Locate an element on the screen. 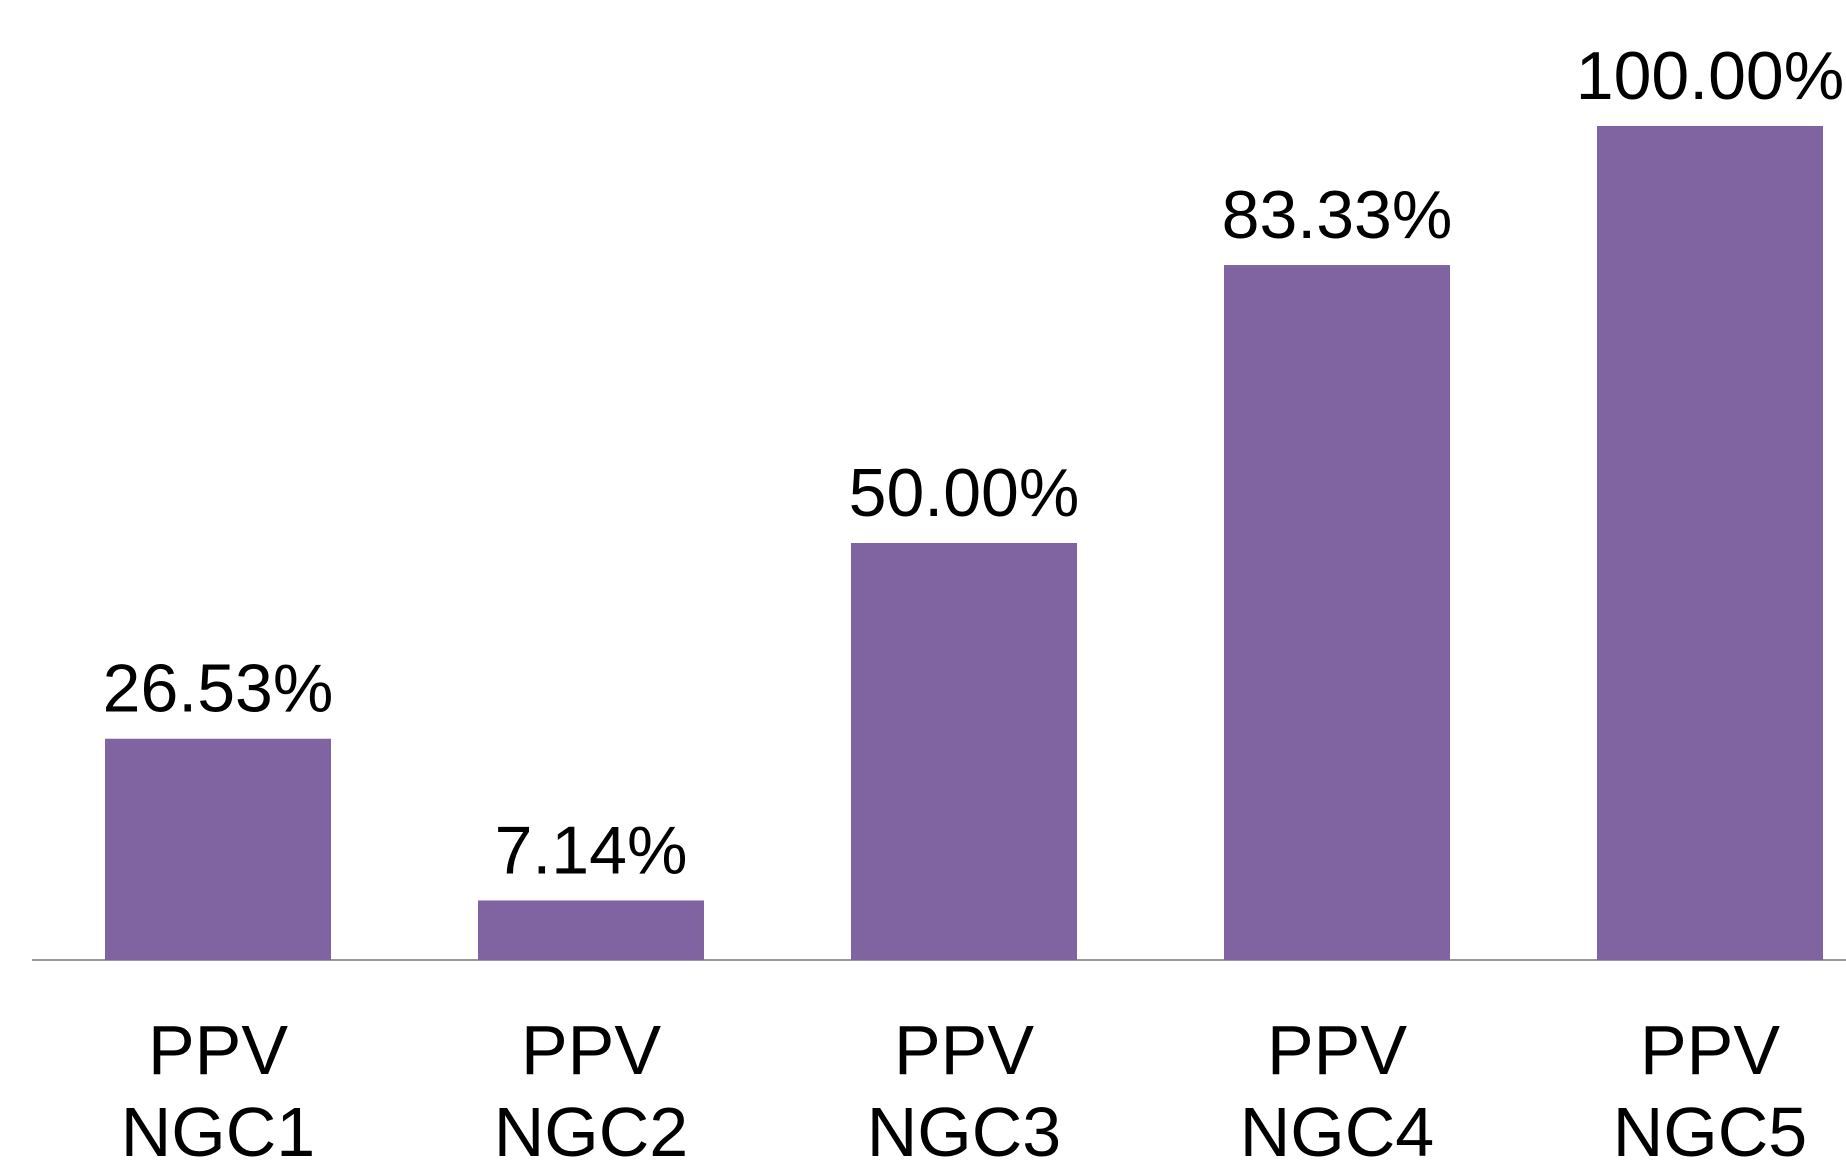 This screenshot has height=1167, width=1846. value-label: 100.00% is located at coordinates (1710, 76).